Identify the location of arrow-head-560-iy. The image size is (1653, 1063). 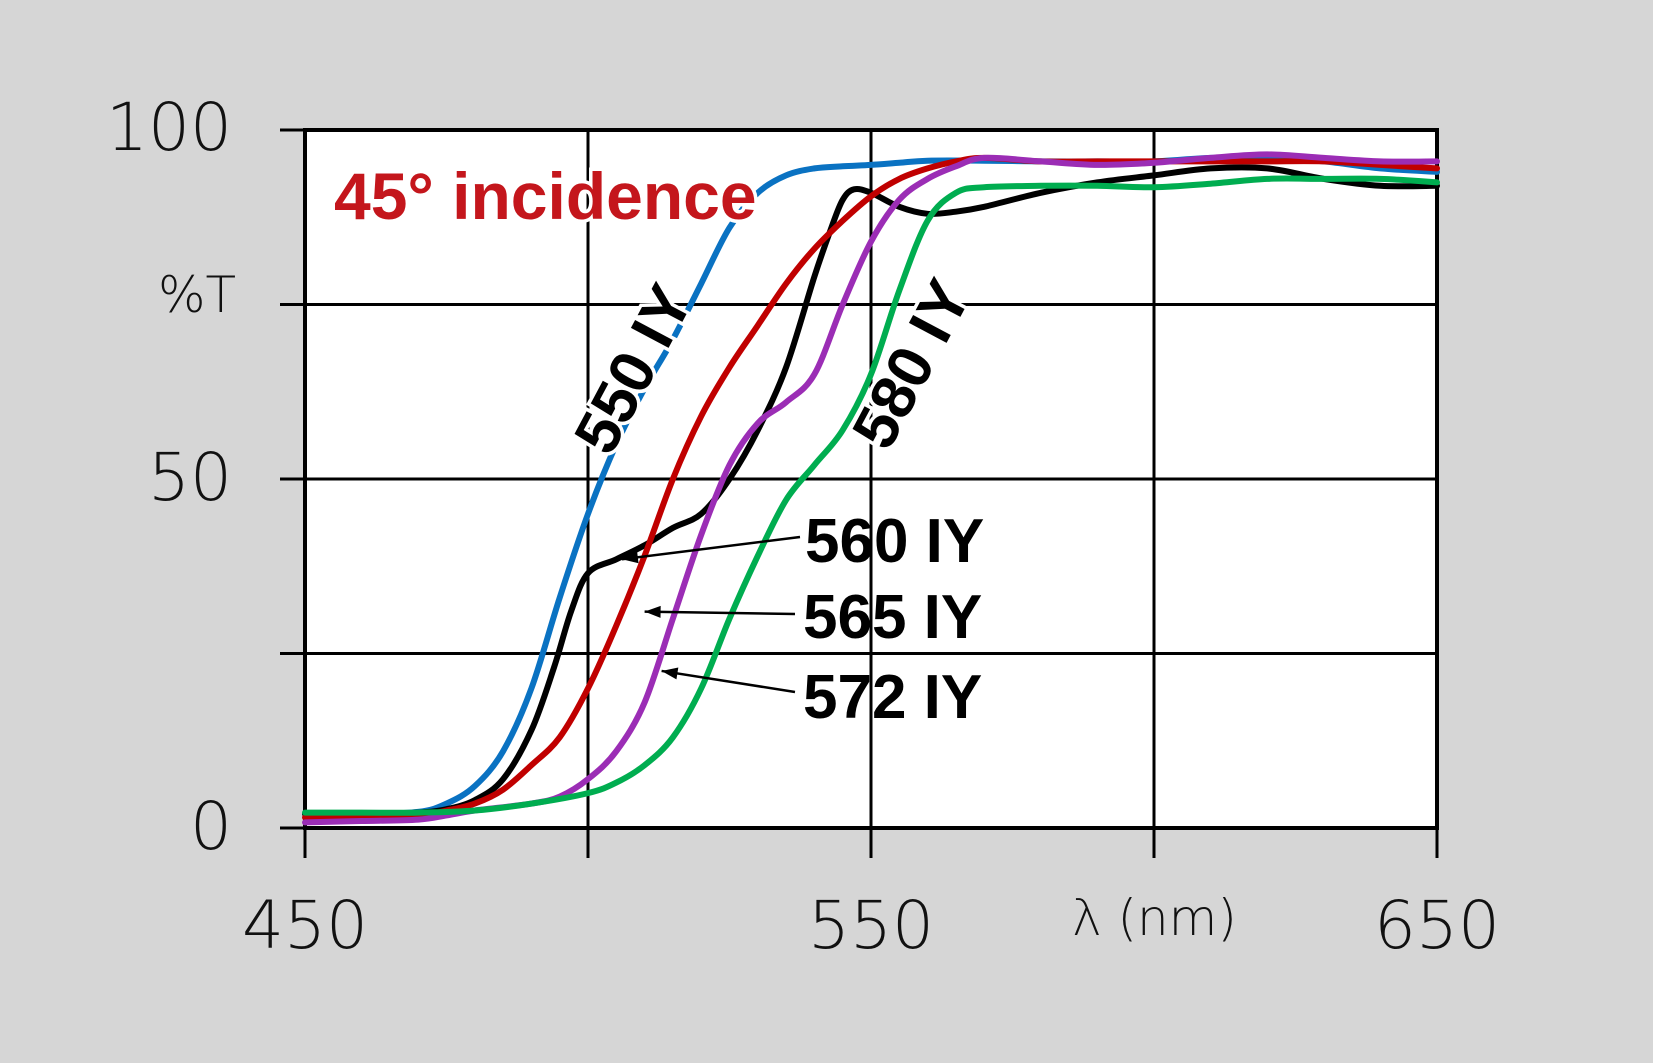
(630, 557).